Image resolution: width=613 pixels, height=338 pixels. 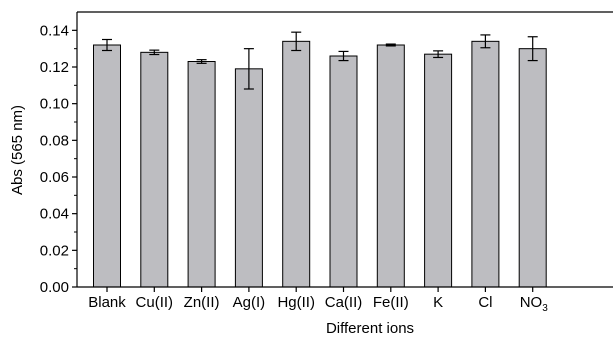 What do you see at coordinates (54, 104) in the screenshot?
I see `y-tick-label-5: 0.10` at bounding box center [54, 104].